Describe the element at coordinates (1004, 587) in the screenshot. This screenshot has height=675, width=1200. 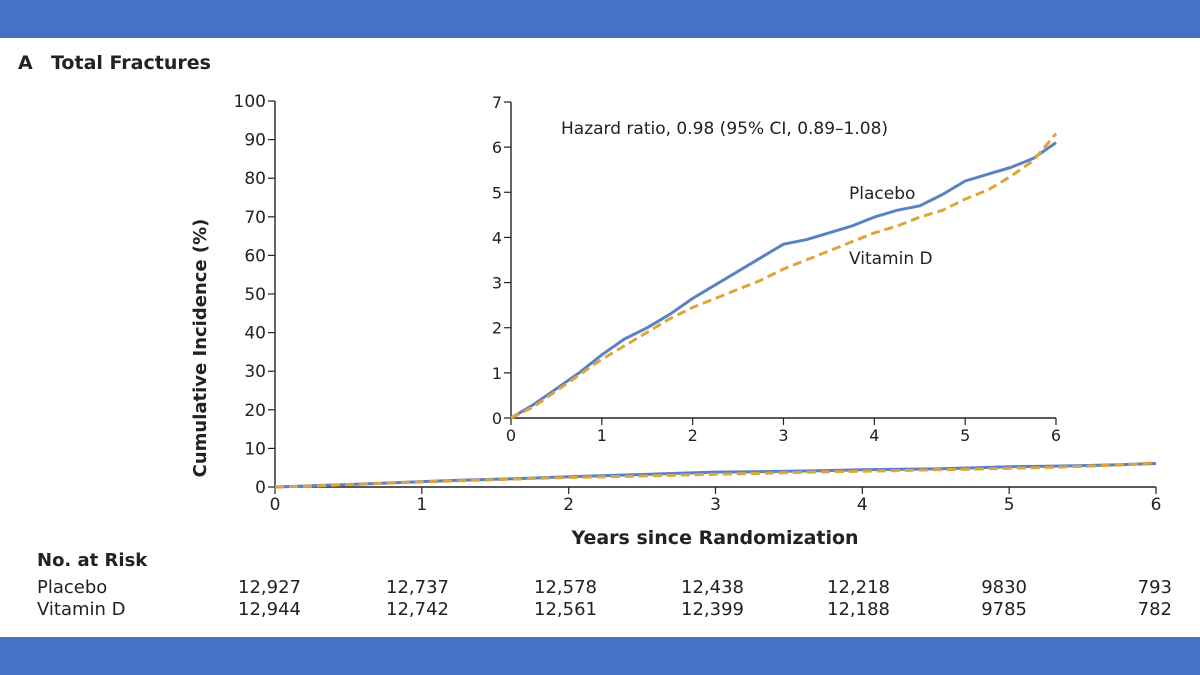
I see `risk-cell: 9830` at that location.